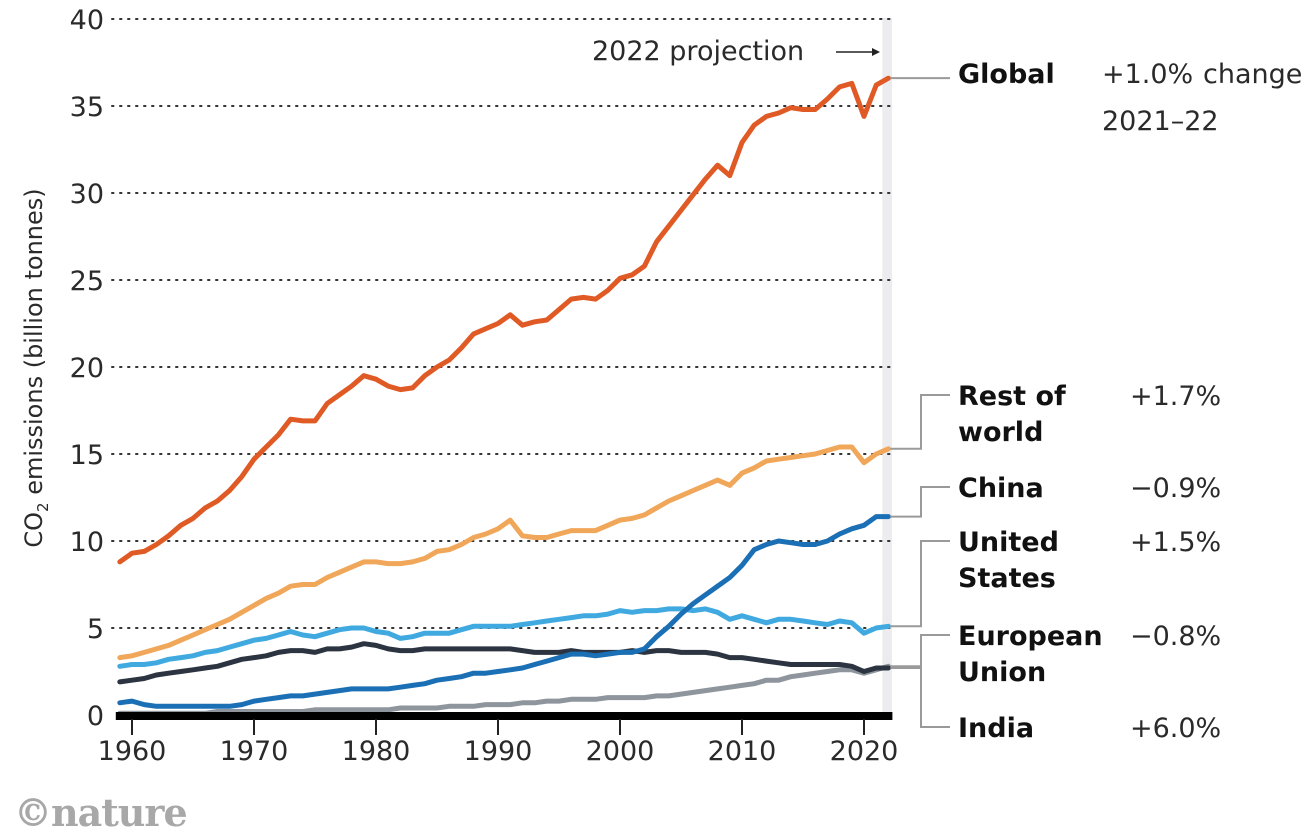 The width and height of the screenshot is (1309, 839). Describe the element at coordinates (1007, 578) in the screenshot. I see `legend-label: States` at that location.